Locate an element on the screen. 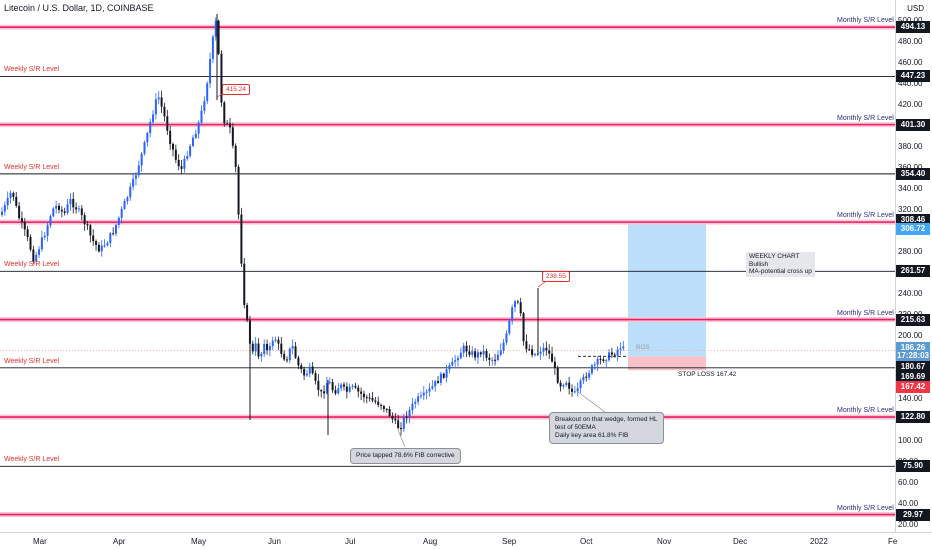 The image size is (932, 550). y-tick-label: 480.00 is located at coordinates (910, 41).